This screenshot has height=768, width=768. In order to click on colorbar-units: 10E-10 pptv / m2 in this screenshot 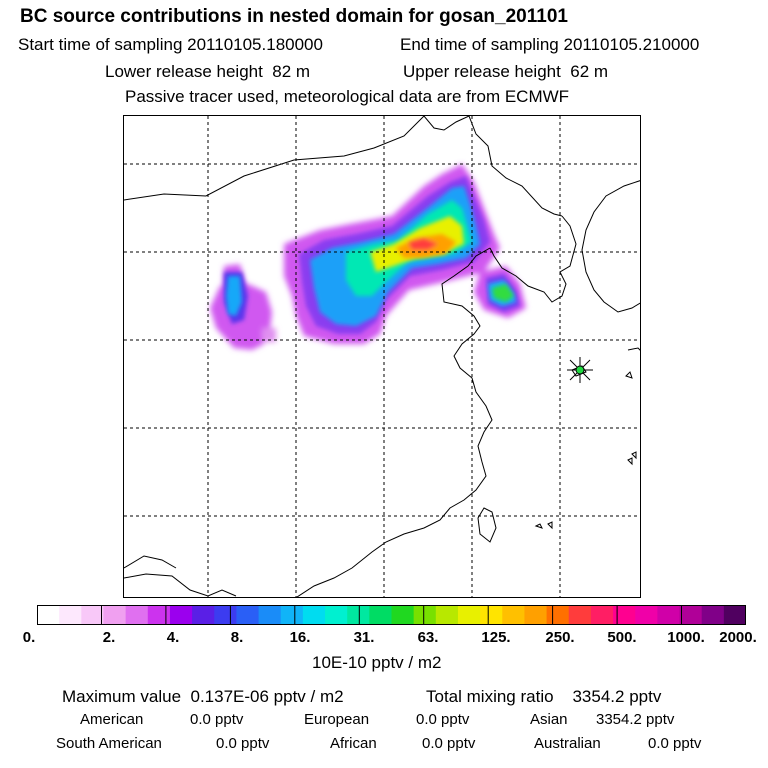, I will do `click(377, 662)`.